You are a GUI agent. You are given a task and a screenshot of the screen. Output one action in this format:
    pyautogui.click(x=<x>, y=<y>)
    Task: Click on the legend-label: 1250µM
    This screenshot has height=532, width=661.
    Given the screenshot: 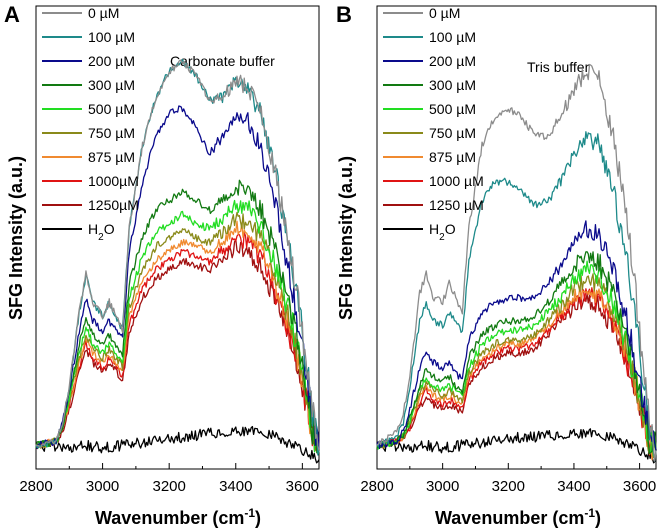 What is the action you would take?
    pyautogui.click(x=113, y=205)
    